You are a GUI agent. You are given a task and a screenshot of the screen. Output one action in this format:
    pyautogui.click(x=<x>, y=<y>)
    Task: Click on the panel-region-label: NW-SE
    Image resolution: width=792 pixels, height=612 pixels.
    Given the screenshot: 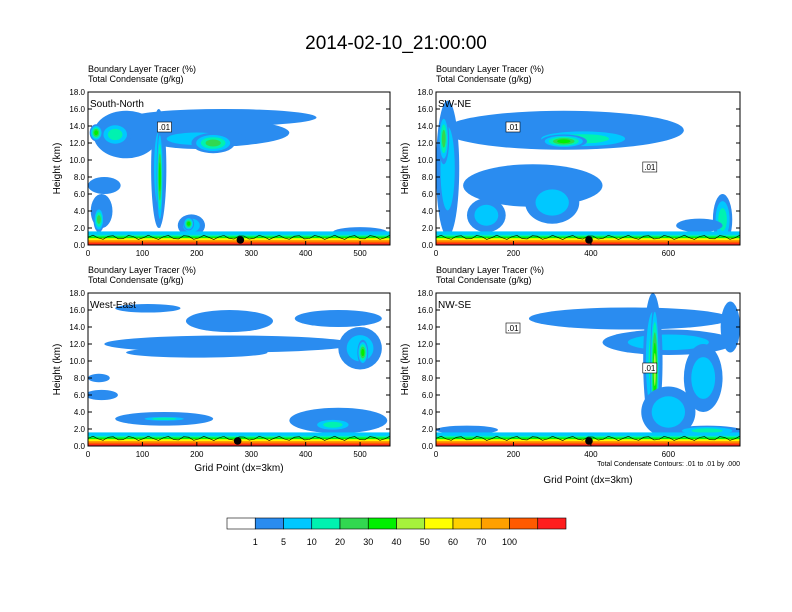 What is the action you would take?
    pyautogui.click(x=454, y=305)
    